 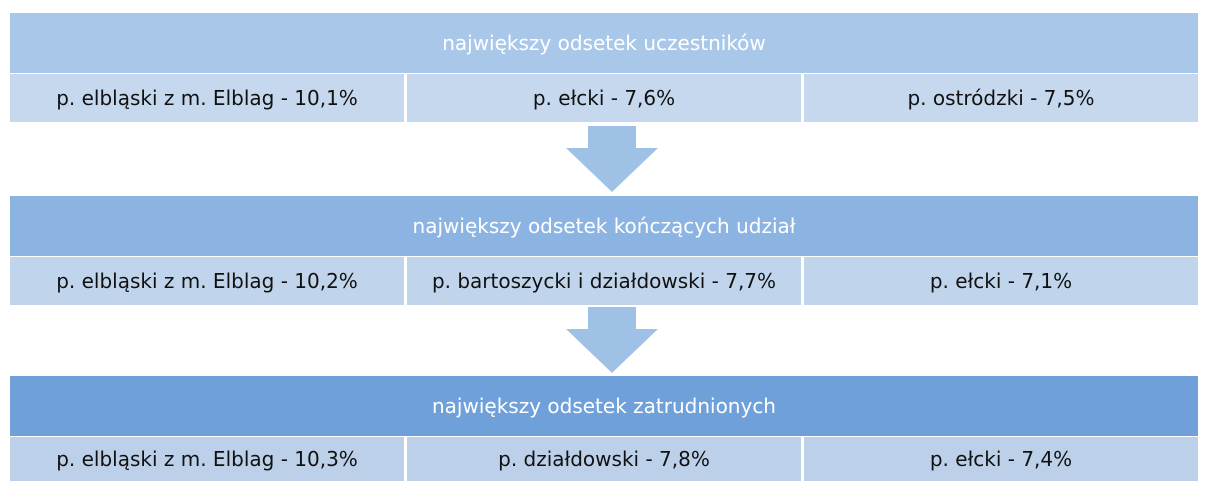 I want to click on item: p. elbląski z m. Elblag - 10,3%, so click(x=207, y=459).